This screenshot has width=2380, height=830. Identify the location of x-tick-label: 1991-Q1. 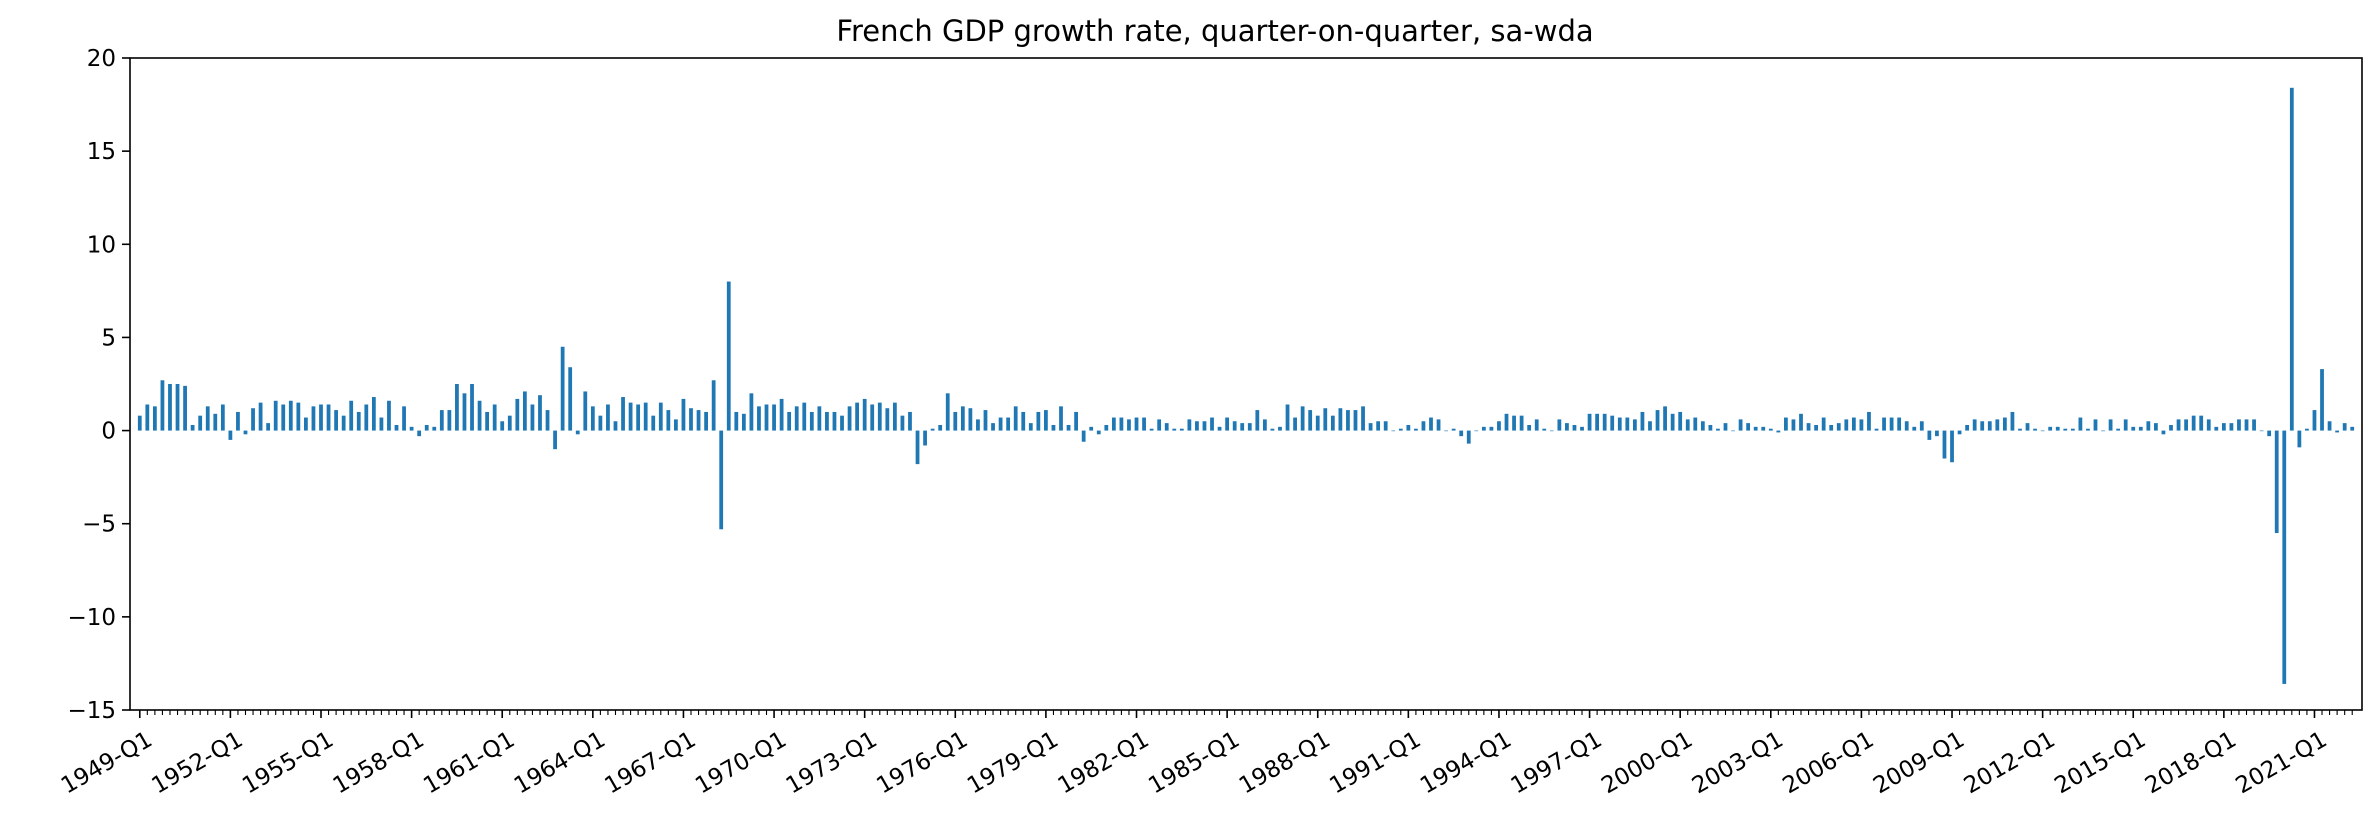
(1375, 763).